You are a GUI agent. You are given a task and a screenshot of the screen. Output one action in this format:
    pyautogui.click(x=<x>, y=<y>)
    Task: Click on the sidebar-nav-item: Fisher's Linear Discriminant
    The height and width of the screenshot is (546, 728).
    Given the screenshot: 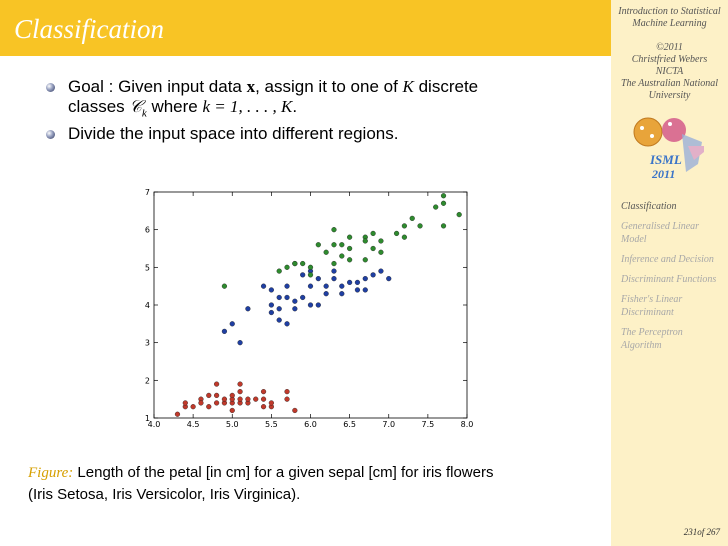 What is the action you would take?
    pyautogui.click(x=652, y=306)
    